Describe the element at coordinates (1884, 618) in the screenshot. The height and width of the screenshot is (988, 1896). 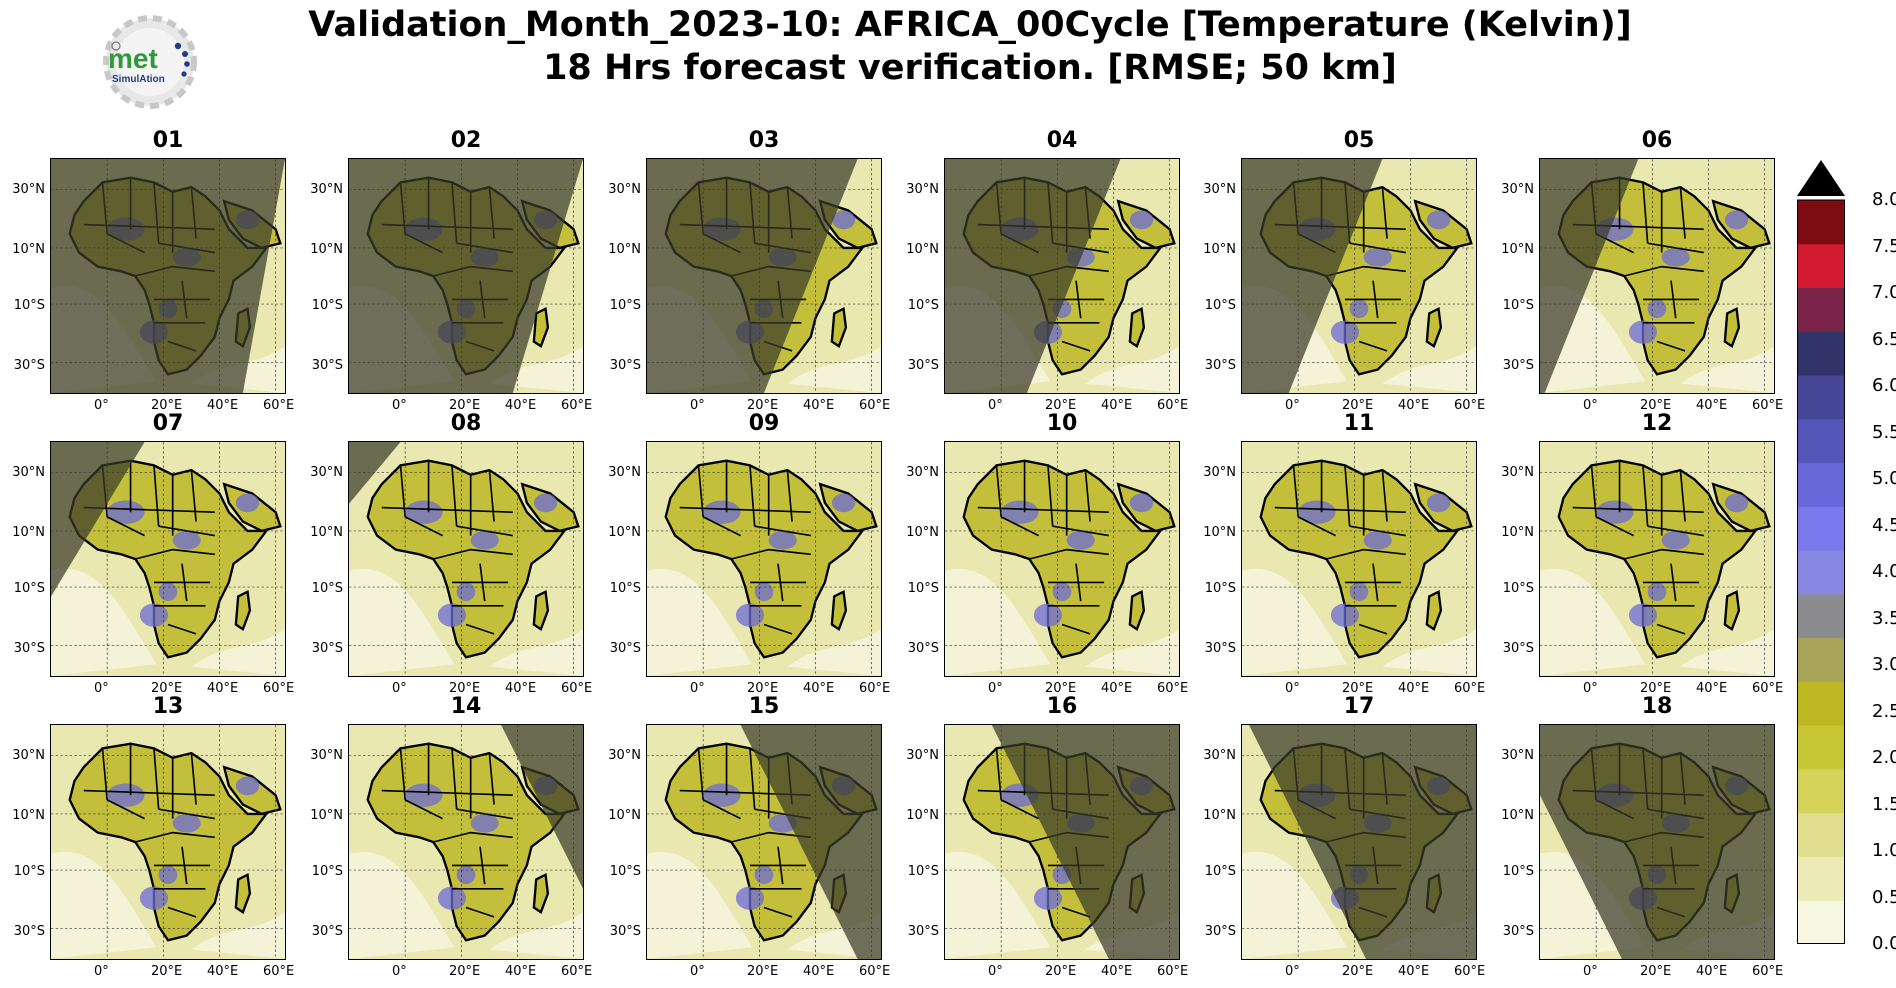
I see `colorbar-tick-label: 3.5` at that location.